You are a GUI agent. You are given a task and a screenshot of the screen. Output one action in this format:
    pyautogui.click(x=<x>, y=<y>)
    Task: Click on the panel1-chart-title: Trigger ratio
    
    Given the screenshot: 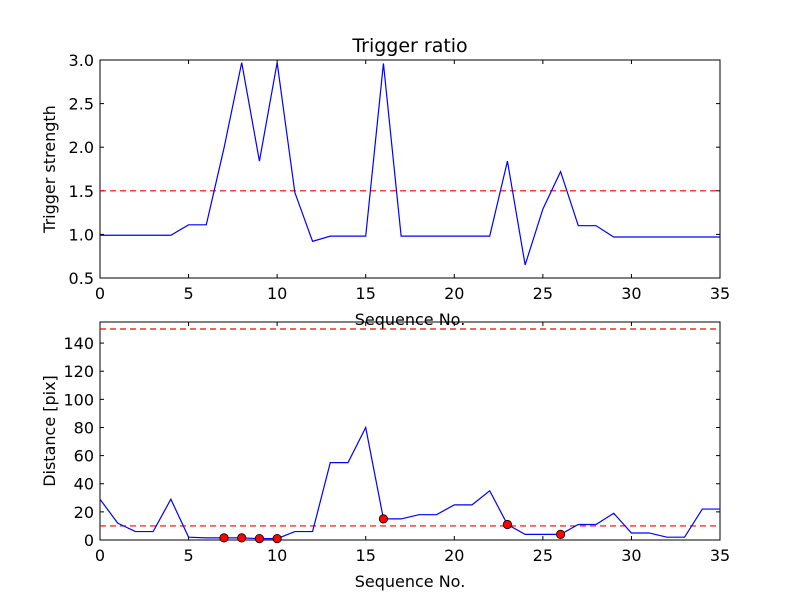 What is the action you would take?
    pyautogui.click(x=409, y=46)
    